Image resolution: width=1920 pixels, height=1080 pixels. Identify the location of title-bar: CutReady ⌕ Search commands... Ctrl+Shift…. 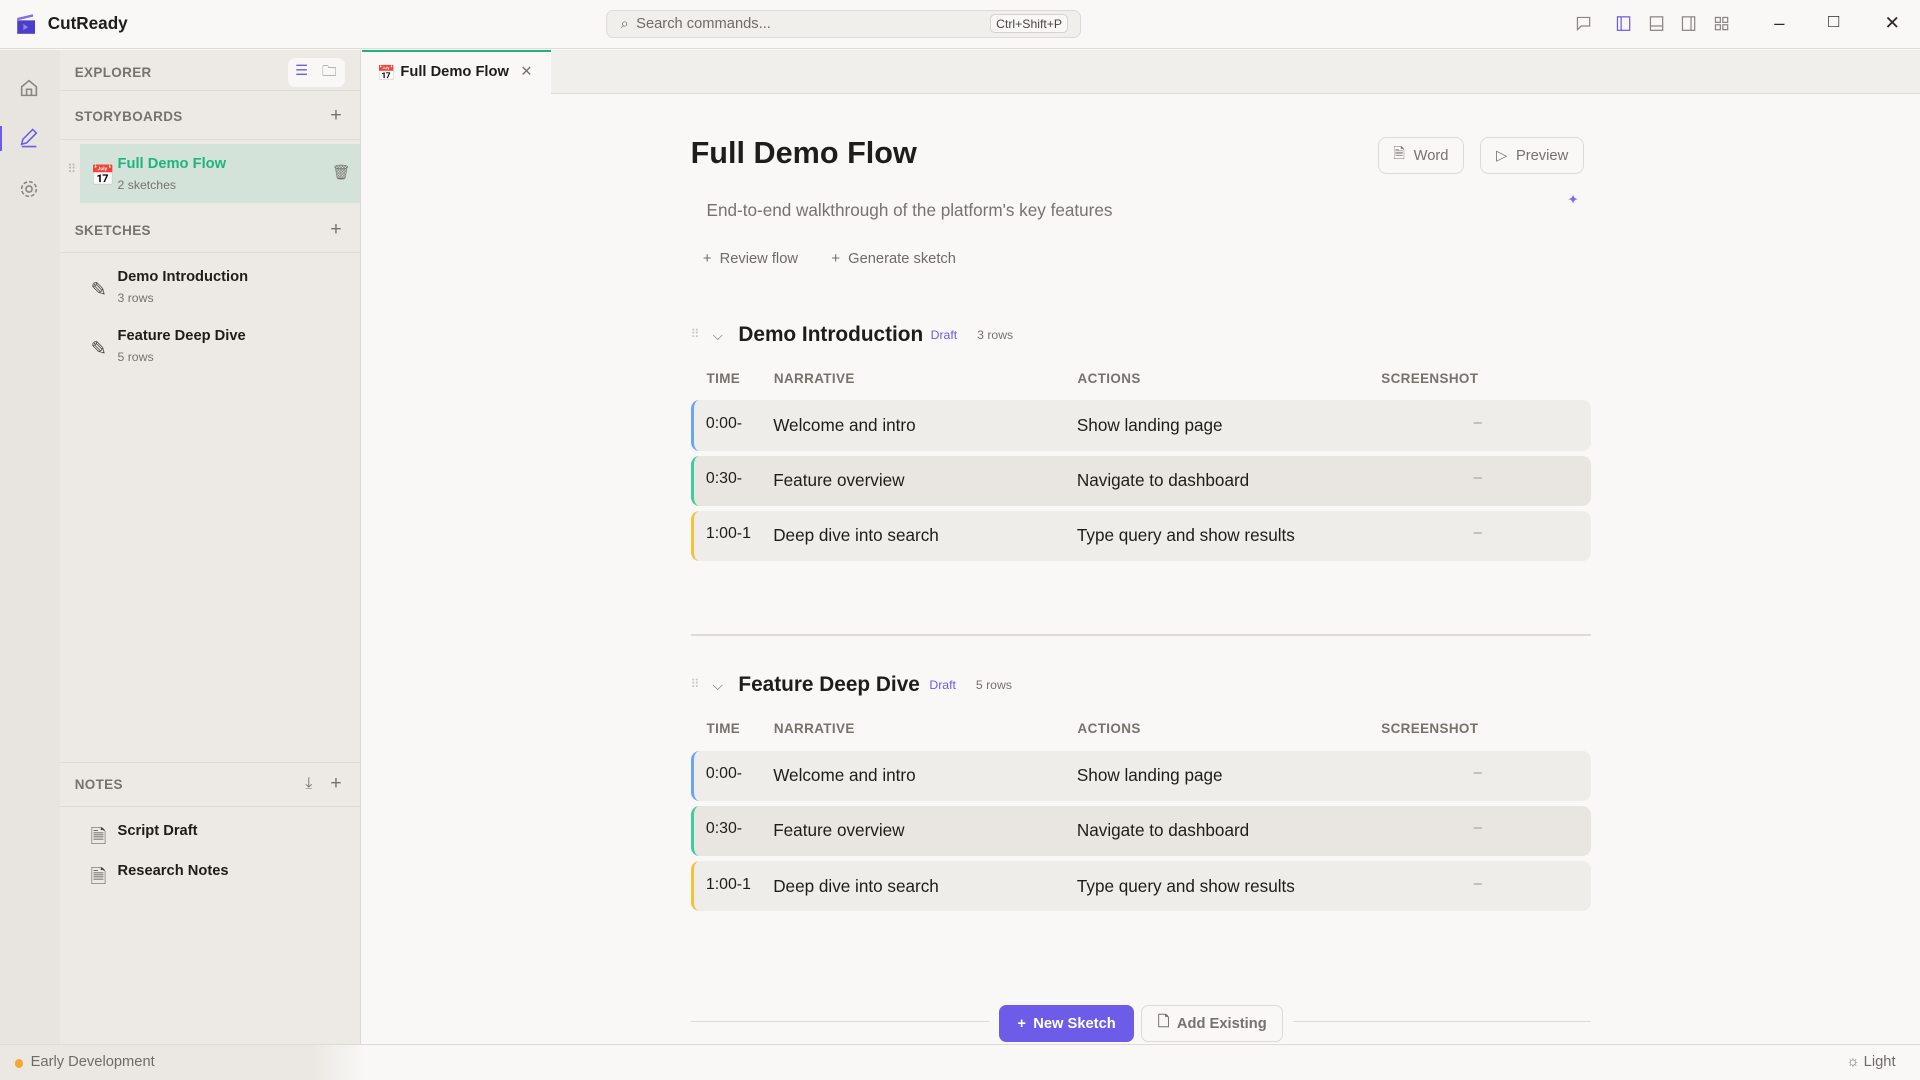
(960, 24).